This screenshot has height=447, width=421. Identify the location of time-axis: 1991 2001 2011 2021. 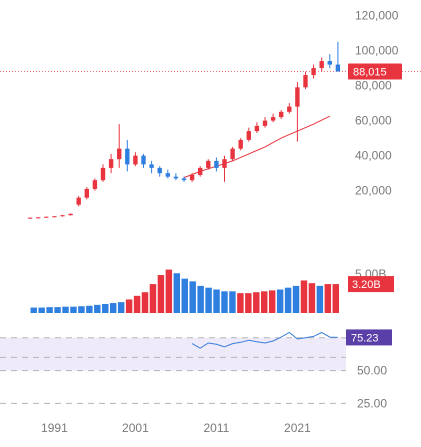
(176, 428).